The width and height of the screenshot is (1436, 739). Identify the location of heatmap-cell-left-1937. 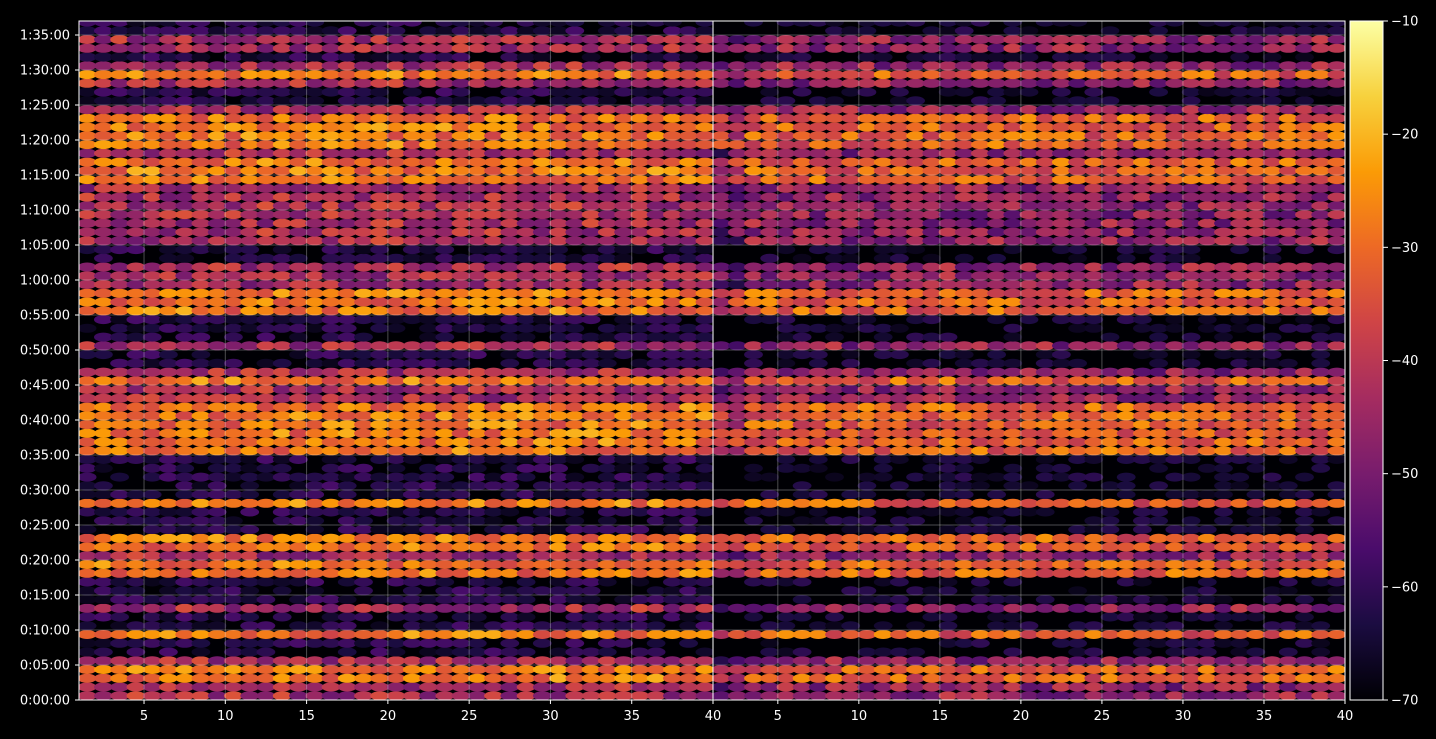
(510, 267).